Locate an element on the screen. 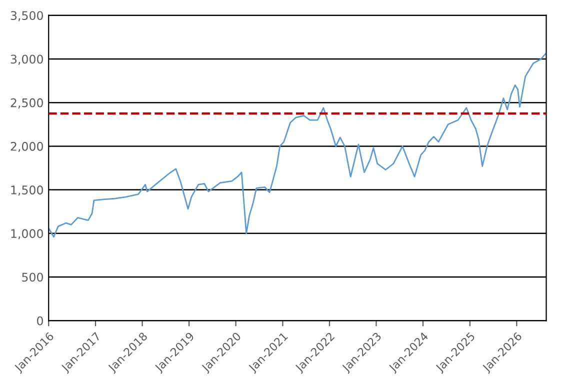  y-tick-label: 1,000 is located at coordinates (27, 234).